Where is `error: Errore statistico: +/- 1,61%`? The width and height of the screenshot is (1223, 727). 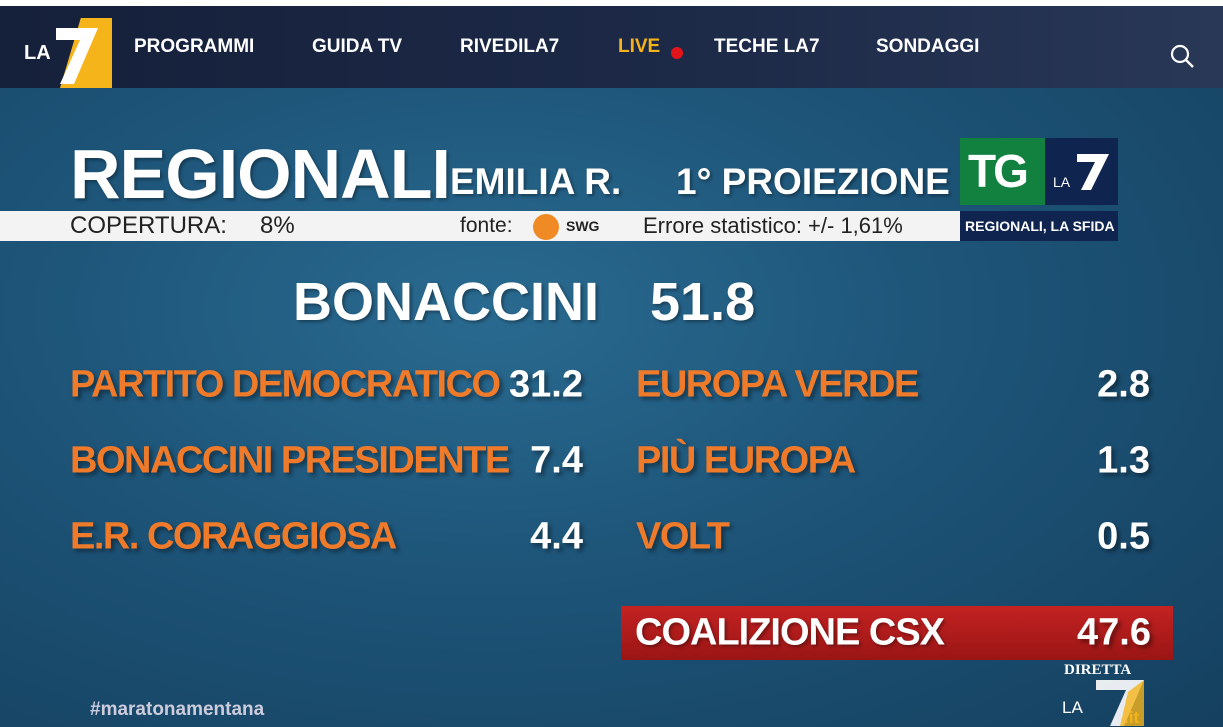 error: Errore statistico: +/- 1,61% is located at coordinates (773, 225).